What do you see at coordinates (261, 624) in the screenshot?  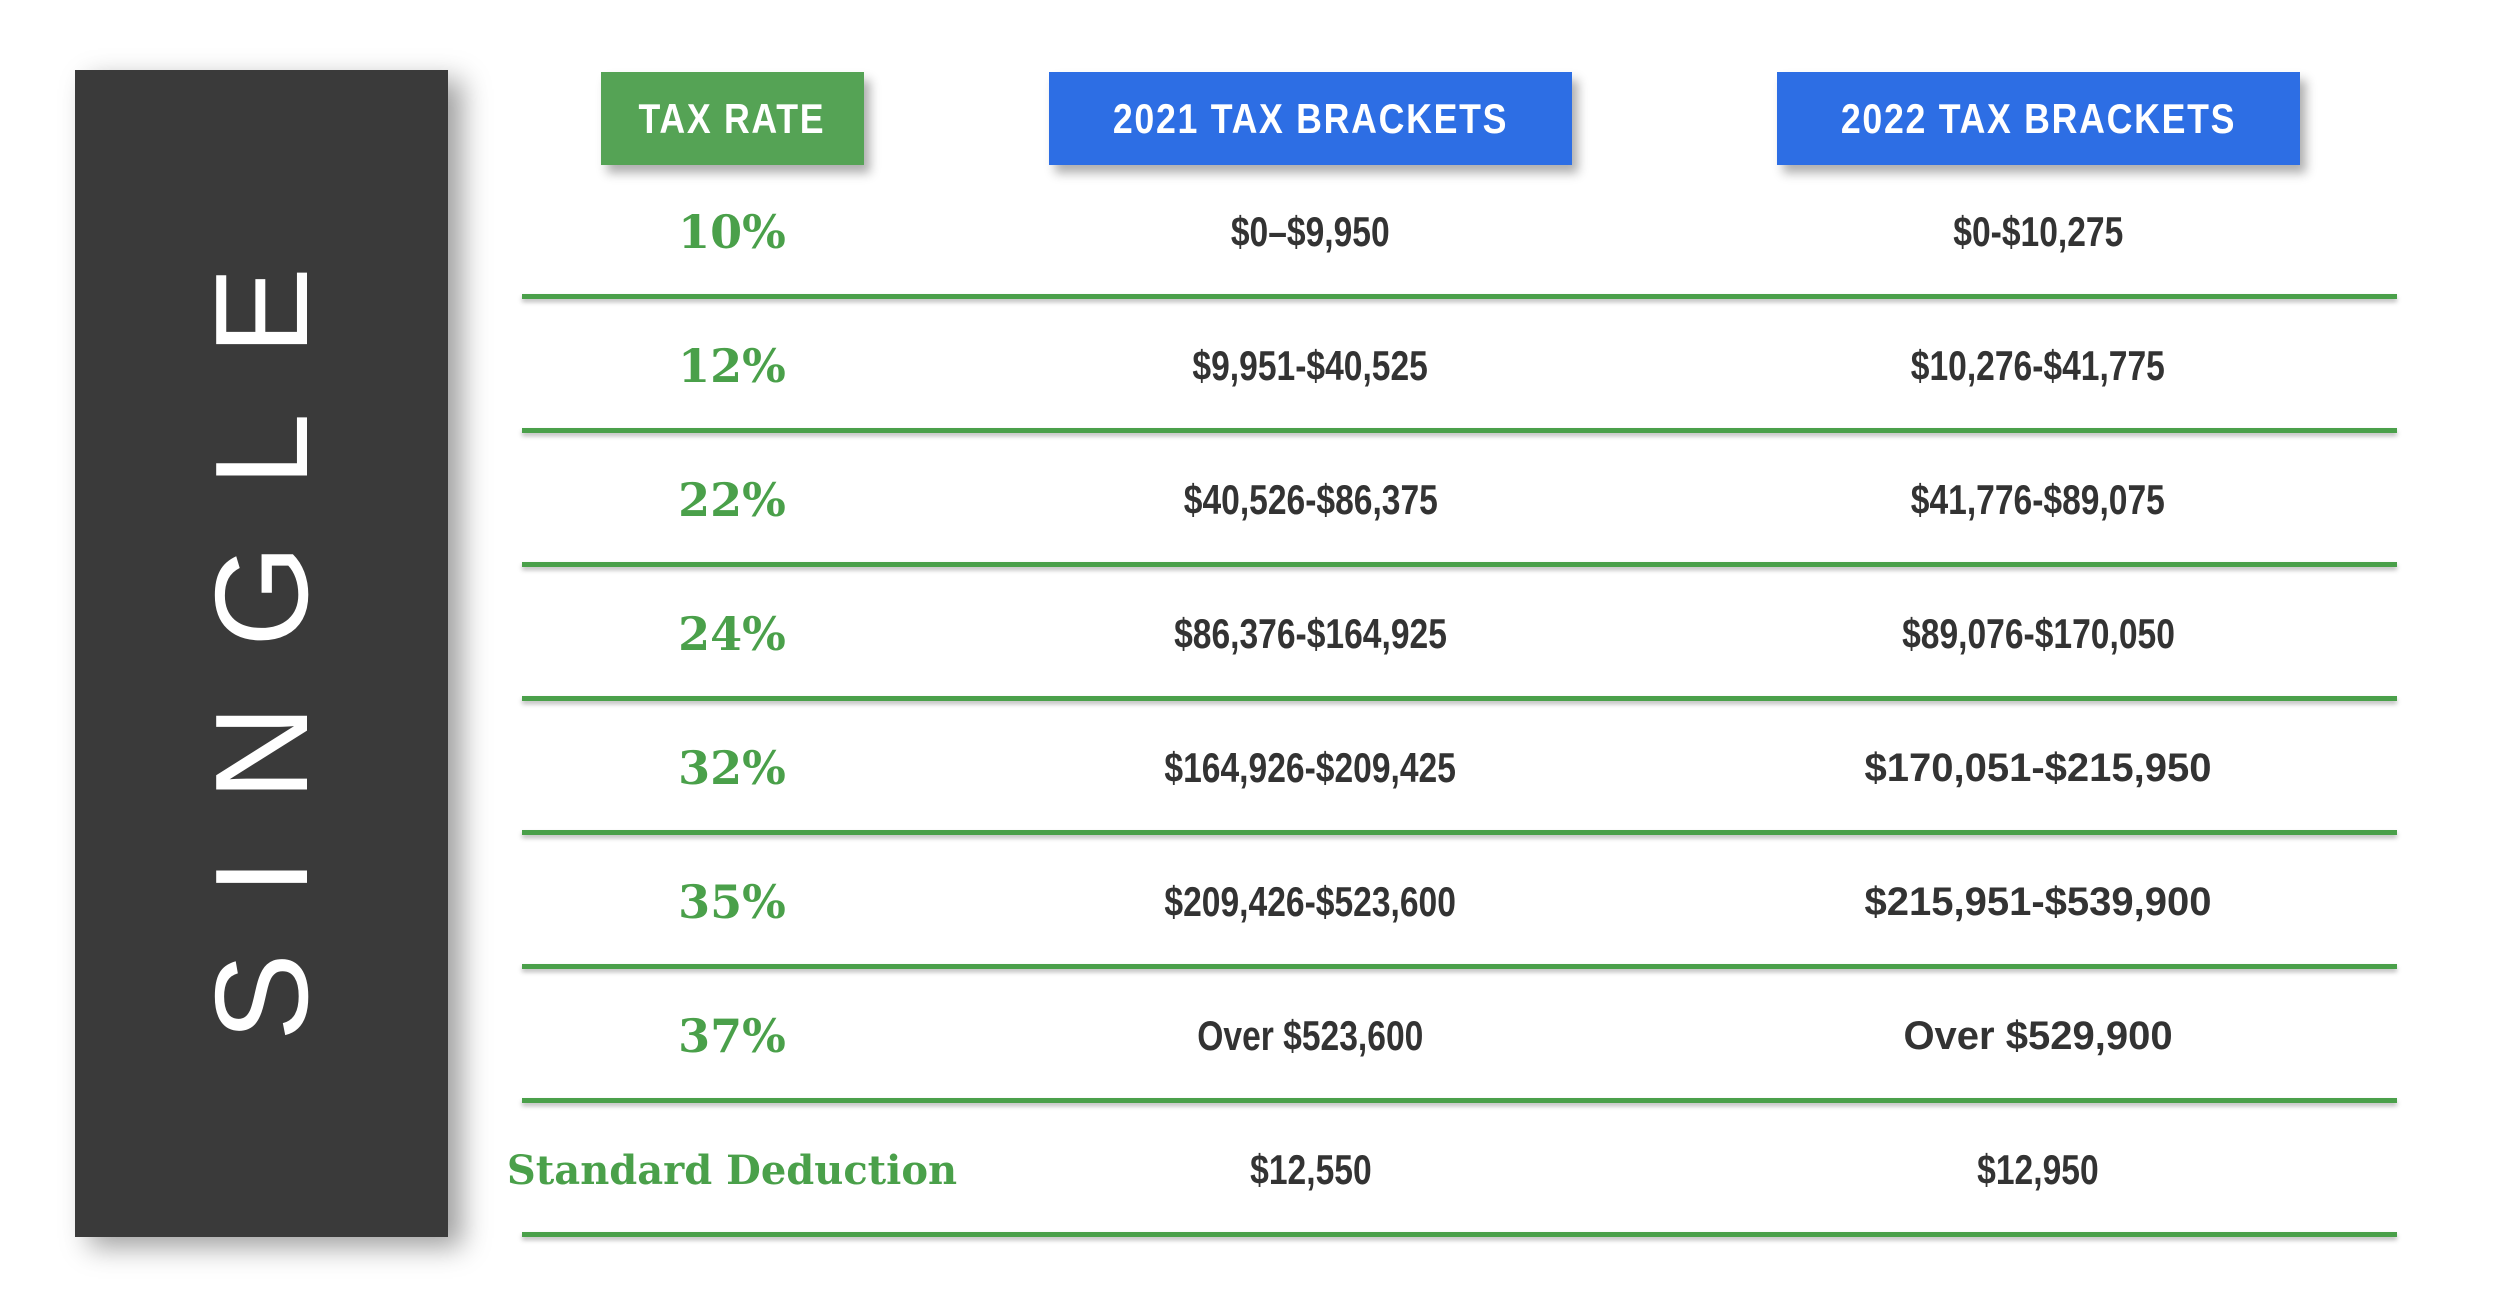 I see `filing-status-label: SINGLE` at bounding box center [261, 624].